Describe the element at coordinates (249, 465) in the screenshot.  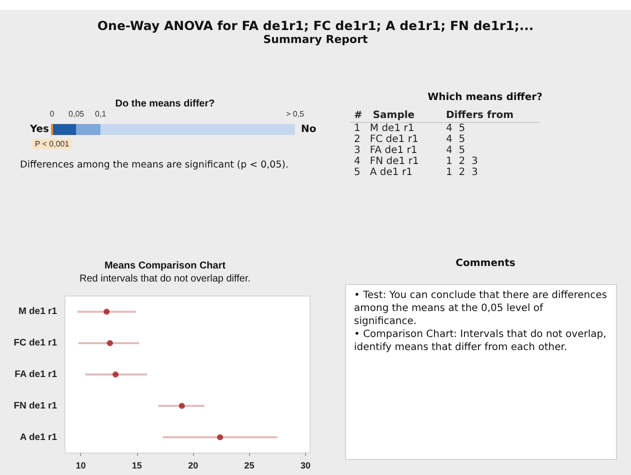
I see `x-tick-label: 25` at that location.